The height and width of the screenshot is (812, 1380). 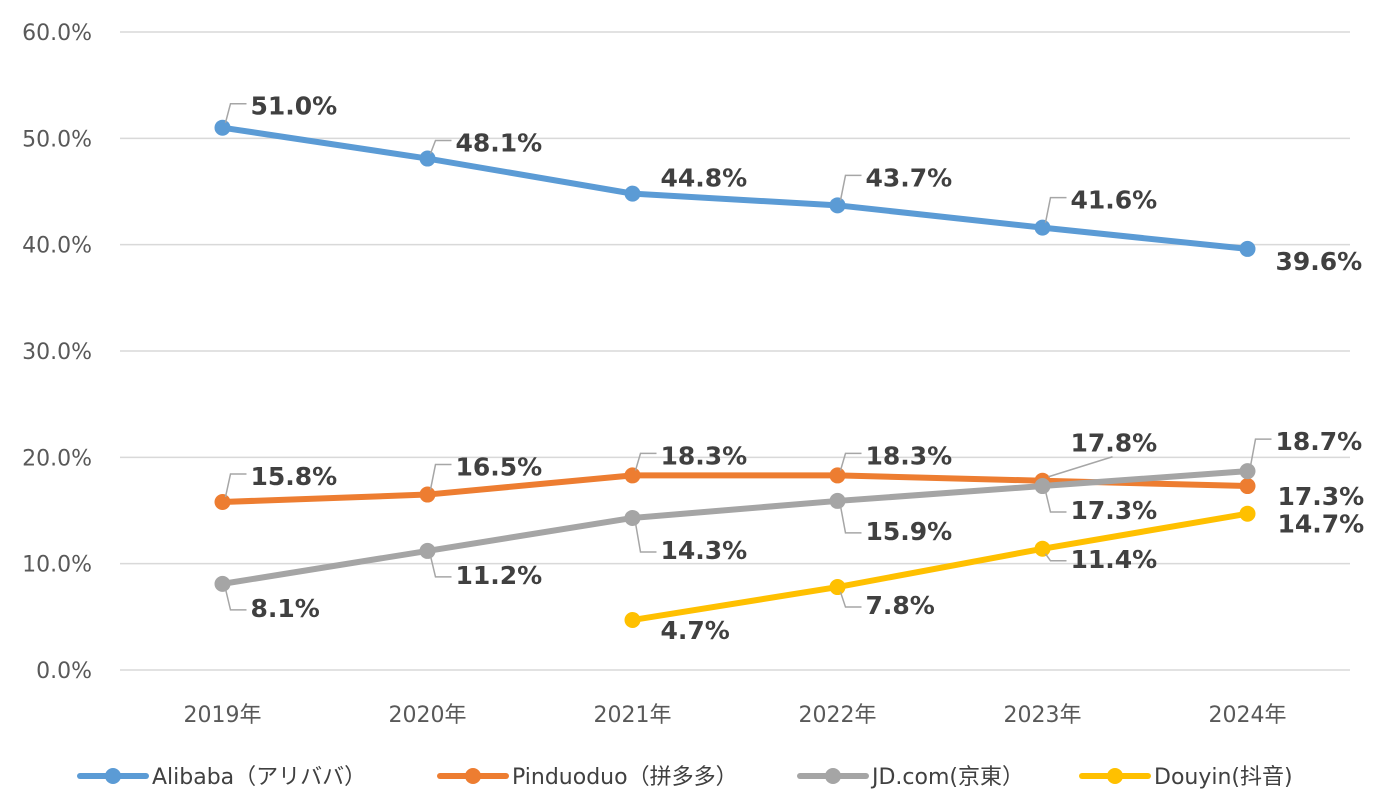 I want to click on data-label: 17.8%, so click(x=1114, y=443).